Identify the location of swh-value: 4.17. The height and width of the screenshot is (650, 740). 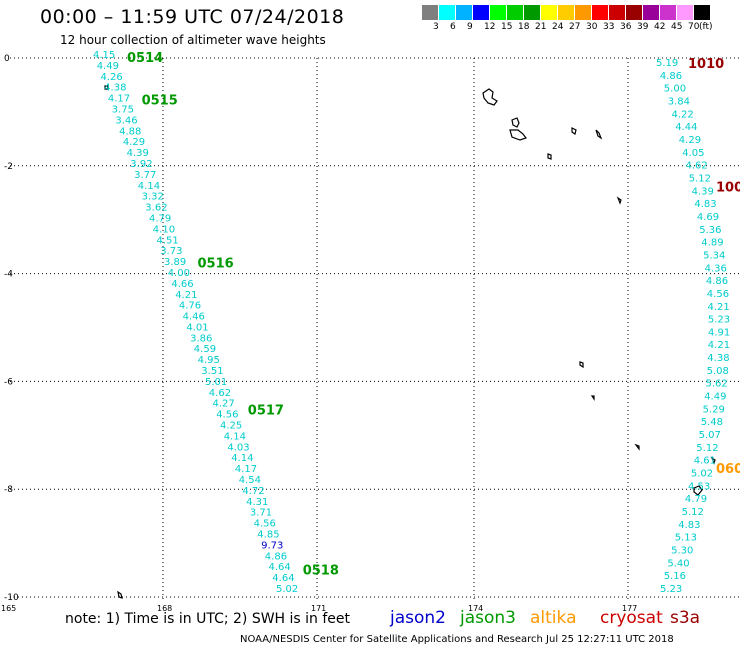
(246, 469).